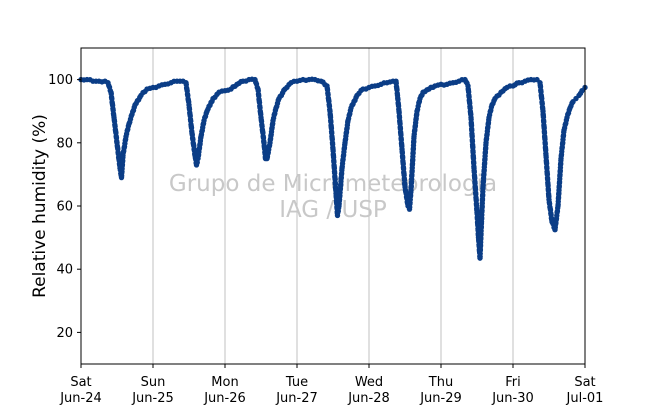 This screenshot has height=409, width=650. I want to click on x-tick-date-label: Jun-27, so click(296, 398).